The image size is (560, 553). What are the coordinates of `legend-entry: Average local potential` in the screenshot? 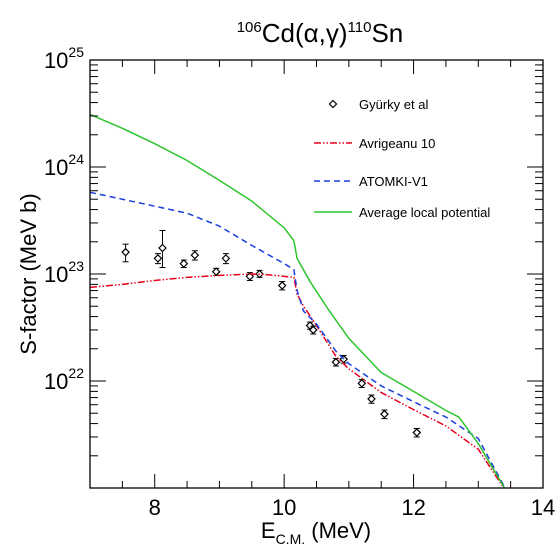 It's located at (402, 212).